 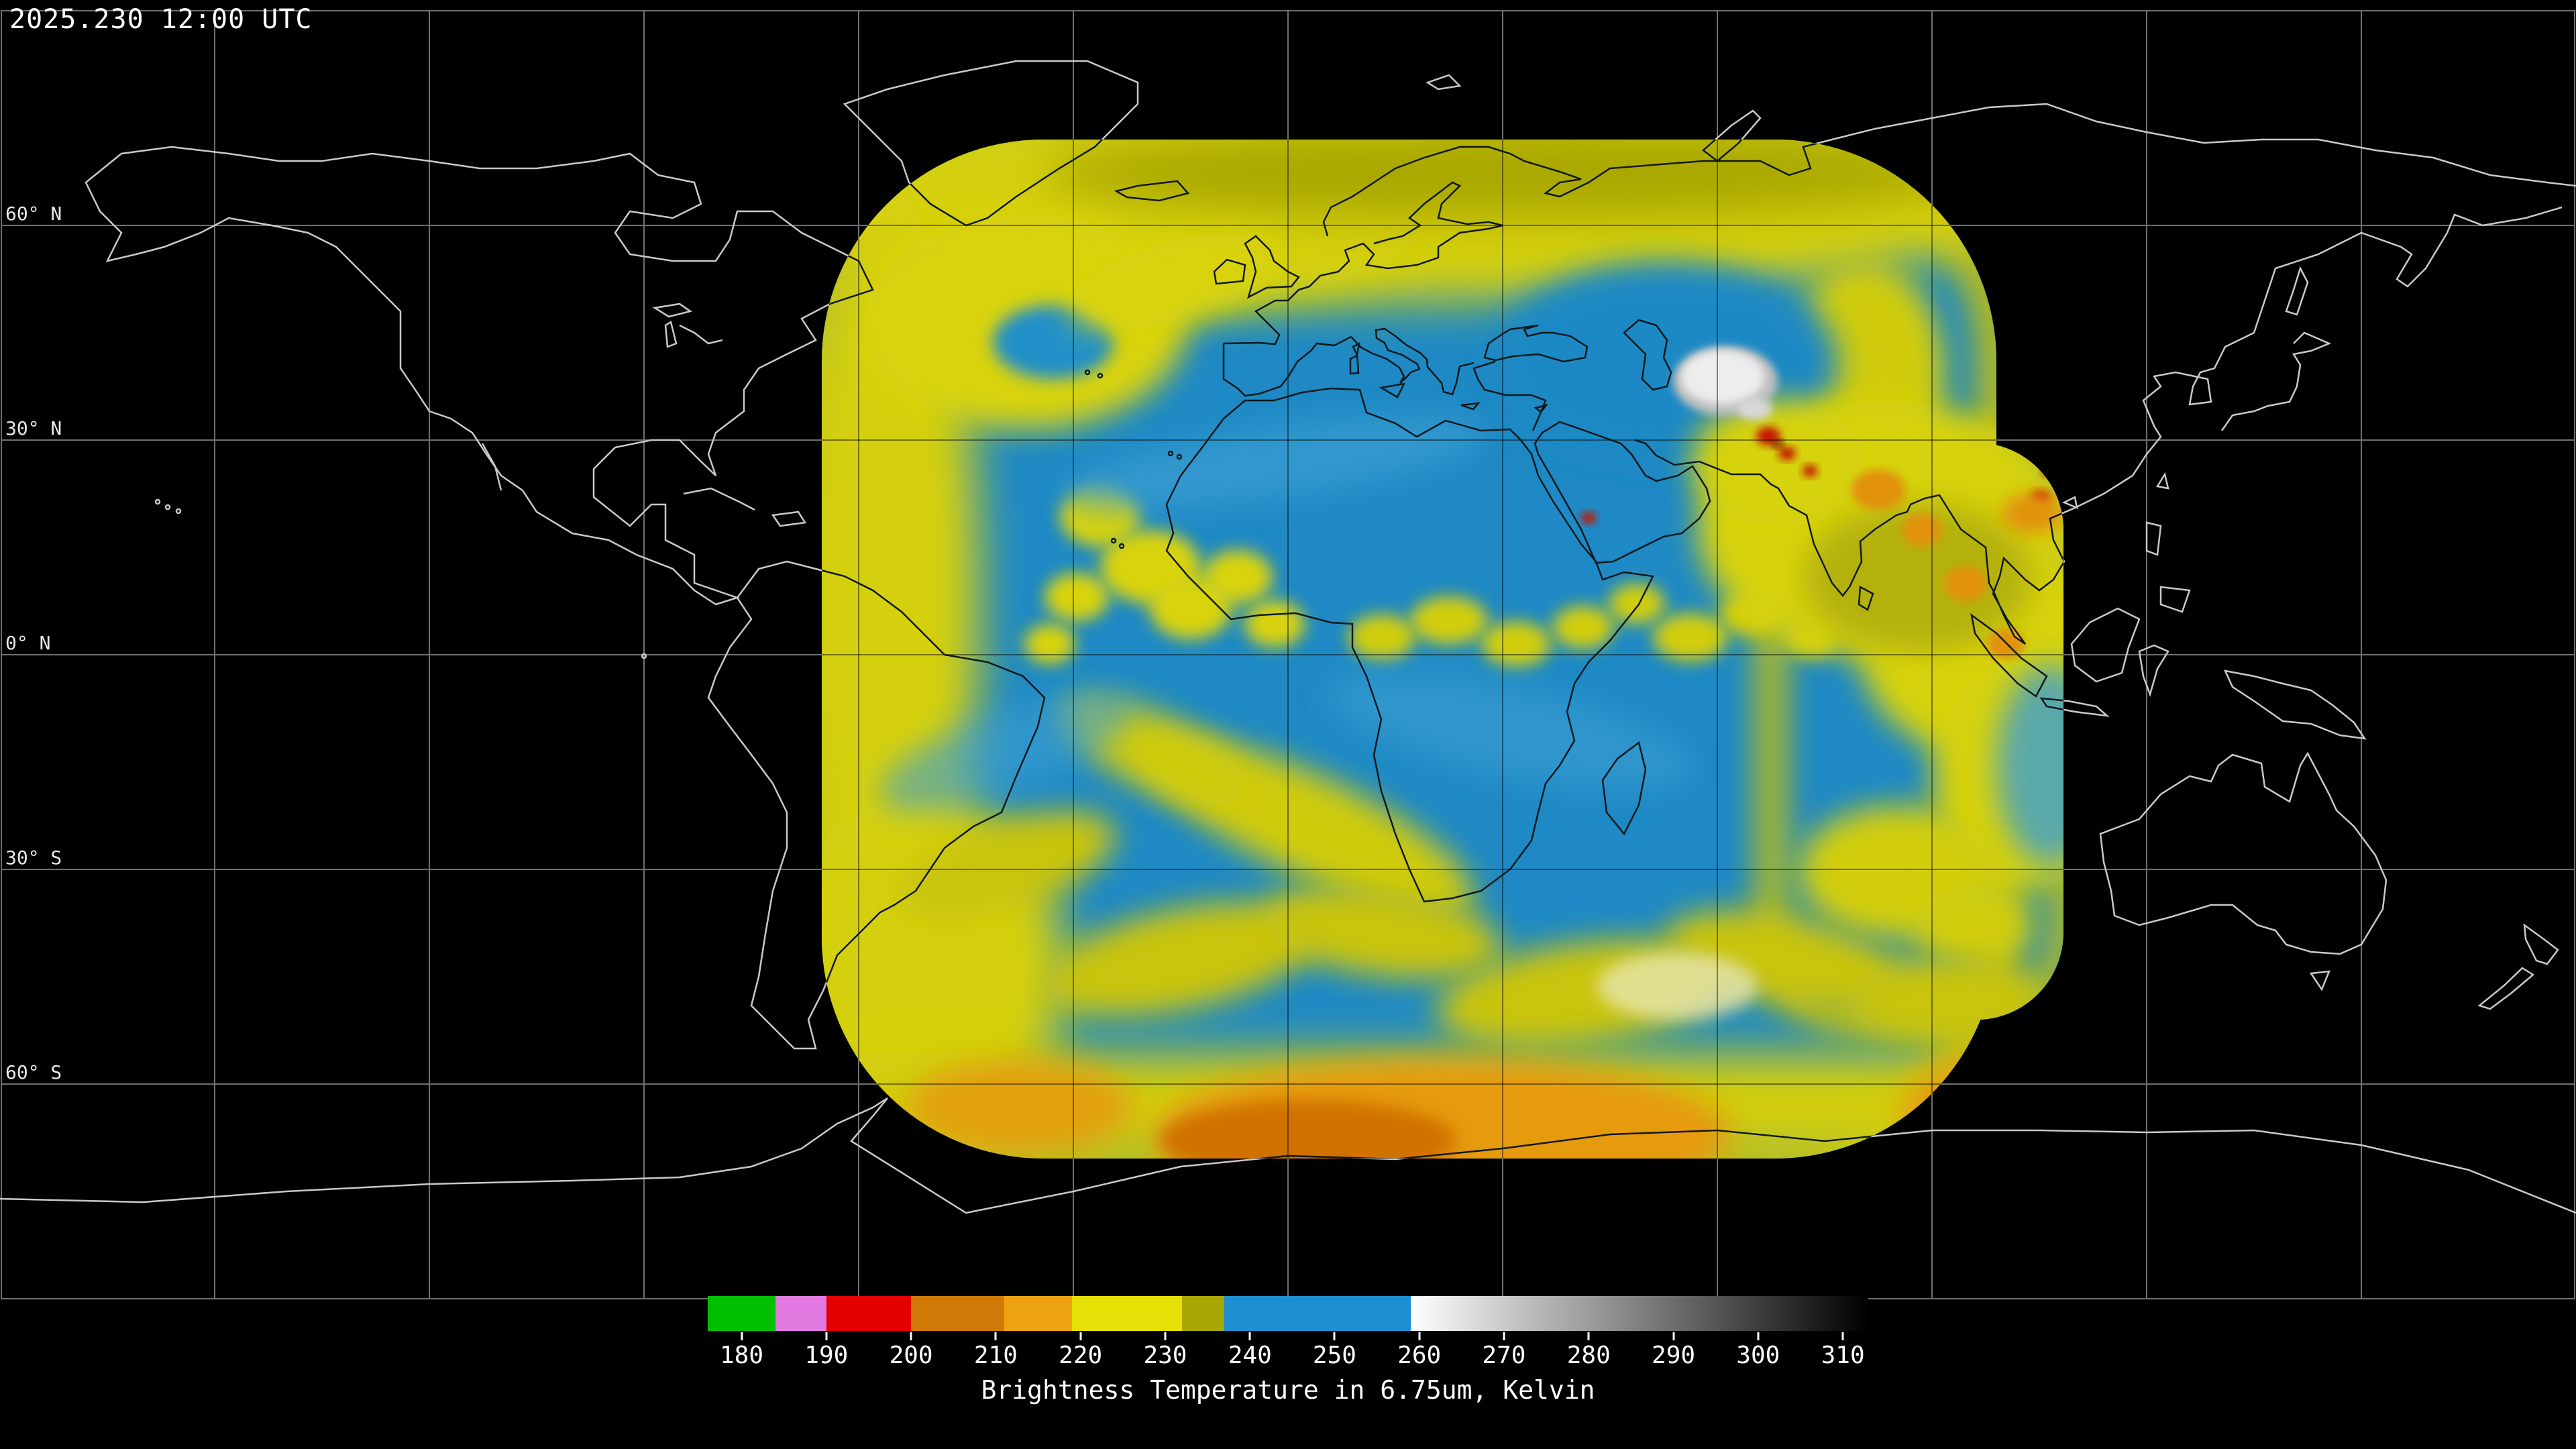 What do you see at coordinates (1334, 1355) in the screenshot?
I see `colorbar-tick-label: 250` at bounding box center [1334, 1355].